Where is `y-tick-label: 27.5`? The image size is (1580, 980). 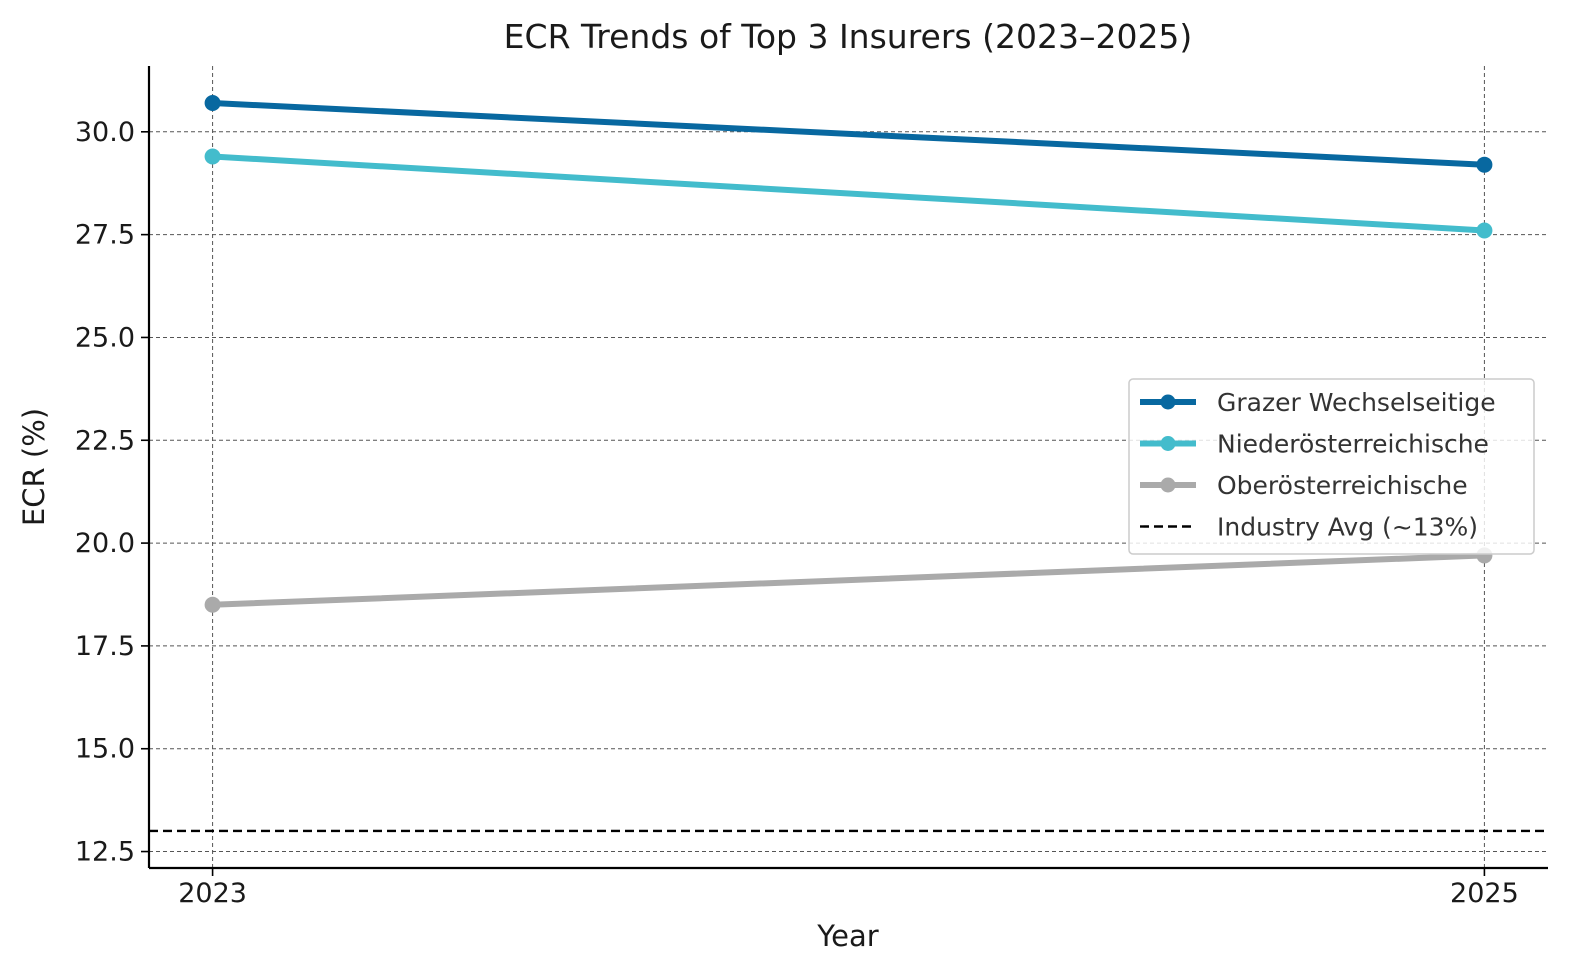 y-tick-label: 27.5 is located at coordinates (105, 235).